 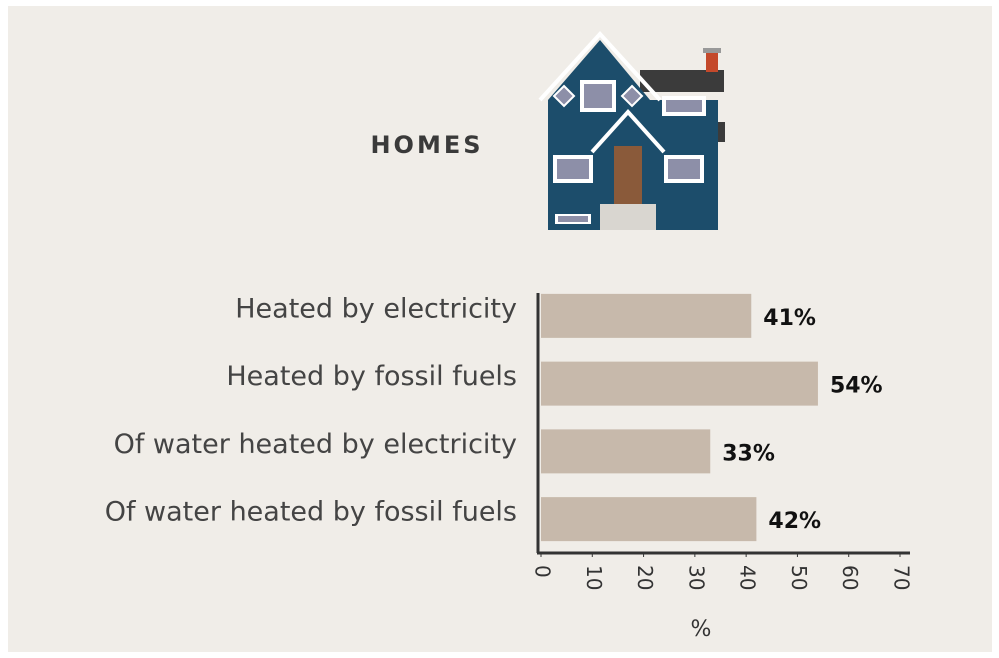 I want to click on y-tick-label: Of water heated by fossil fuels, so click(x=311, y=512).